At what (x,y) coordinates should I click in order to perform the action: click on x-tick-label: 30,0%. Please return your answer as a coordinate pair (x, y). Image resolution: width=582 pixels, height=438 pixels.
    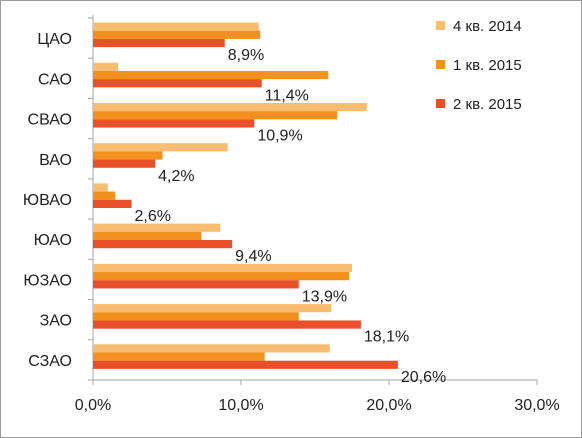
    Looking at the image, I should click on (536, 405).